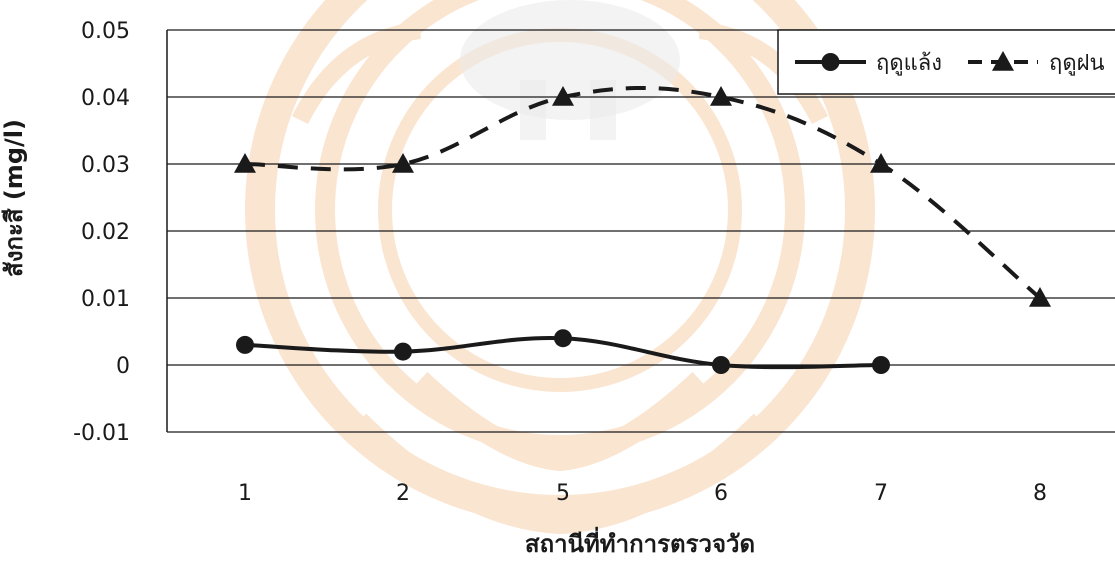  What do you see at coordinates (563, 493) in the screenshot?
I see `x-tick-label: 5` at bounding box center [563, 493].